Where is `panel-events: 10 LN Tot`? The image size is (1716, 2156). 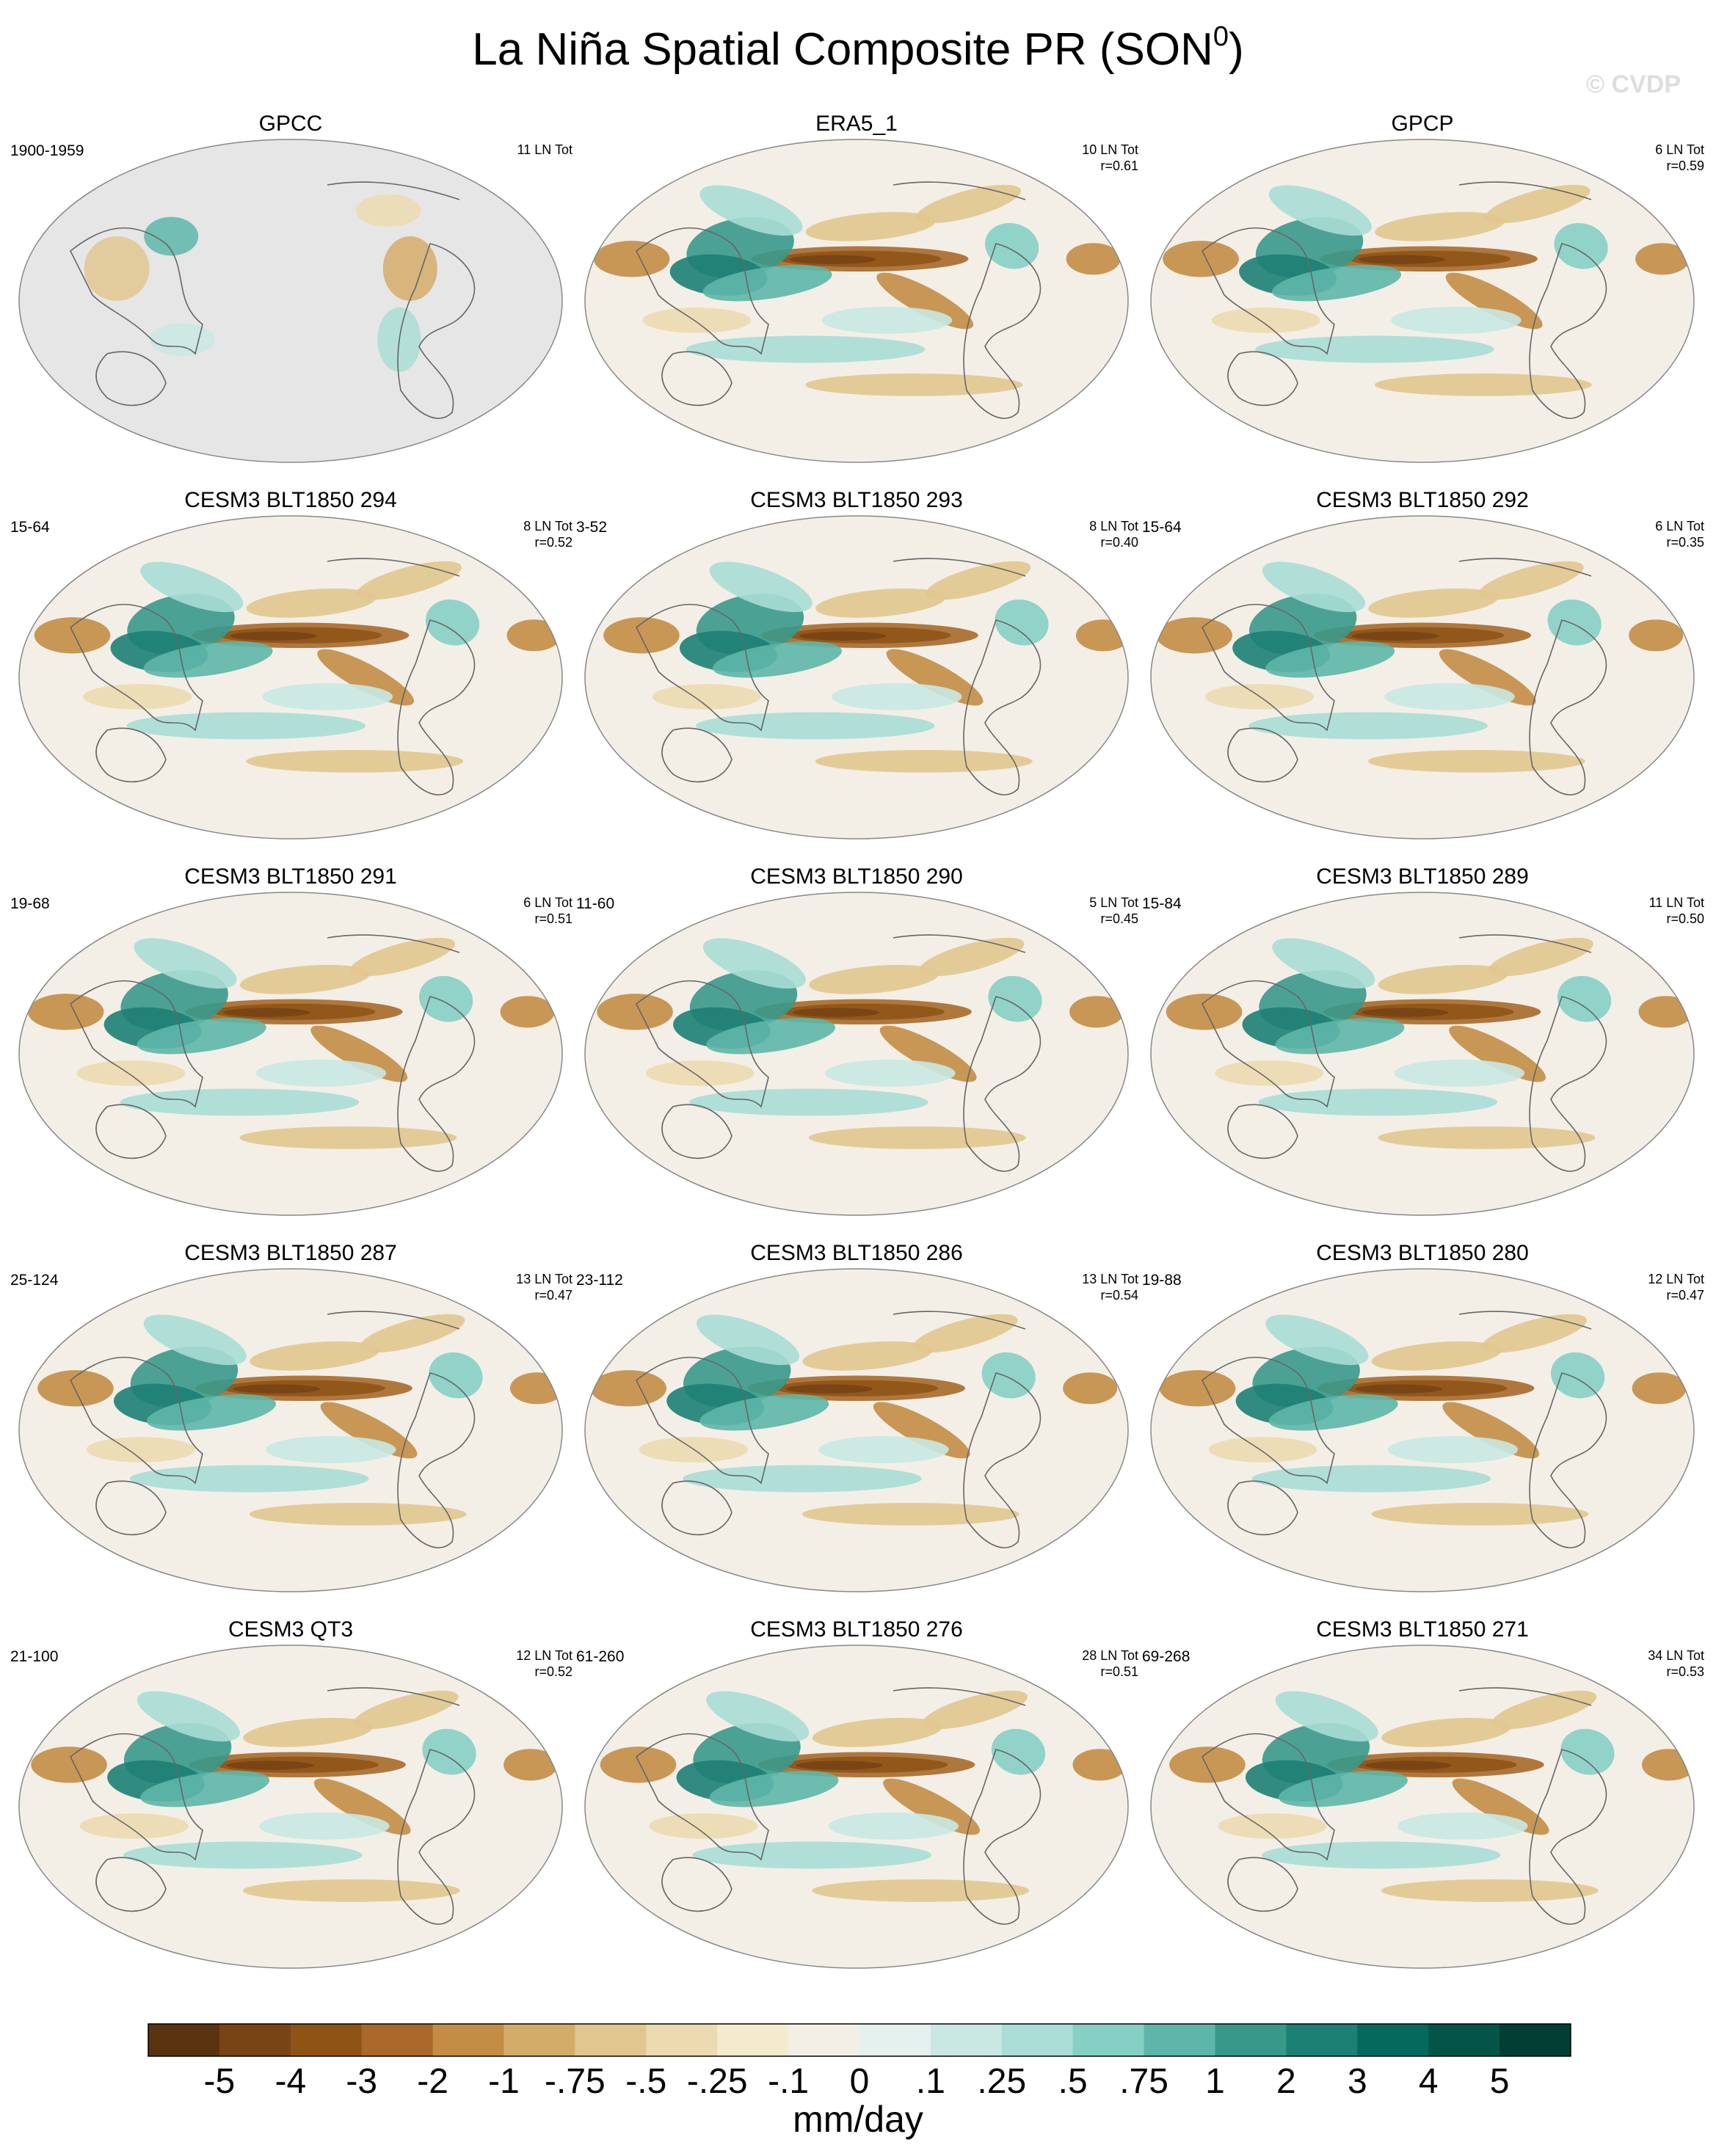
panel-events: 10 LN Tot is located at coordinates (1110, 149).